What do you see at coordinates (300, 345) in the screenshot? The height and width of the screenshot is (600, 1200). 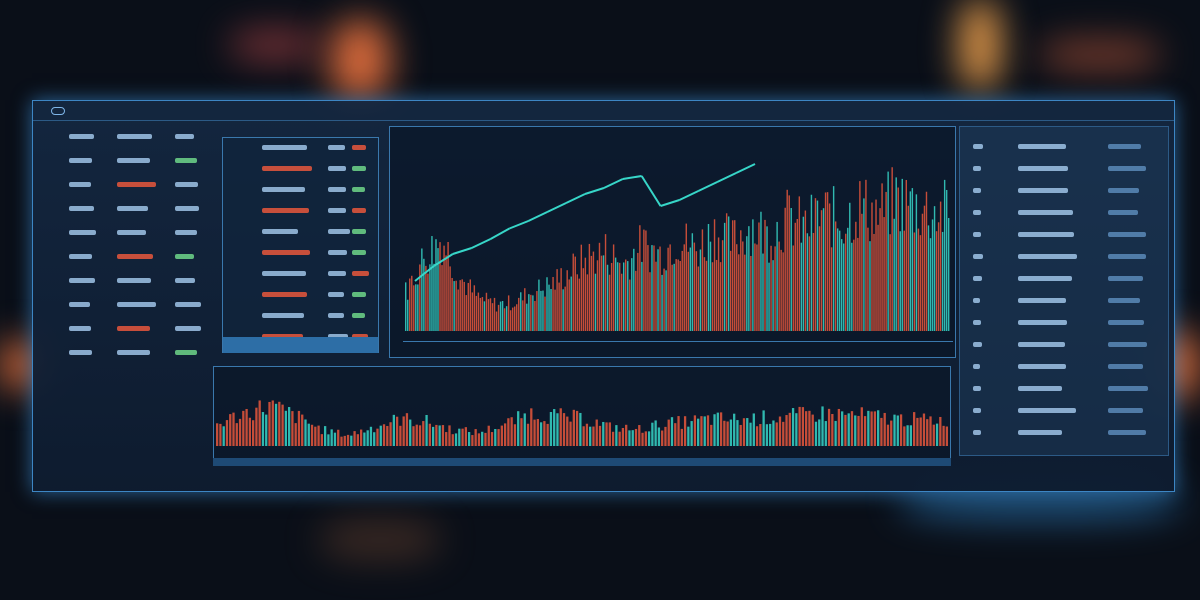 I see `order-book-footer` at bounding box center [300, 345].